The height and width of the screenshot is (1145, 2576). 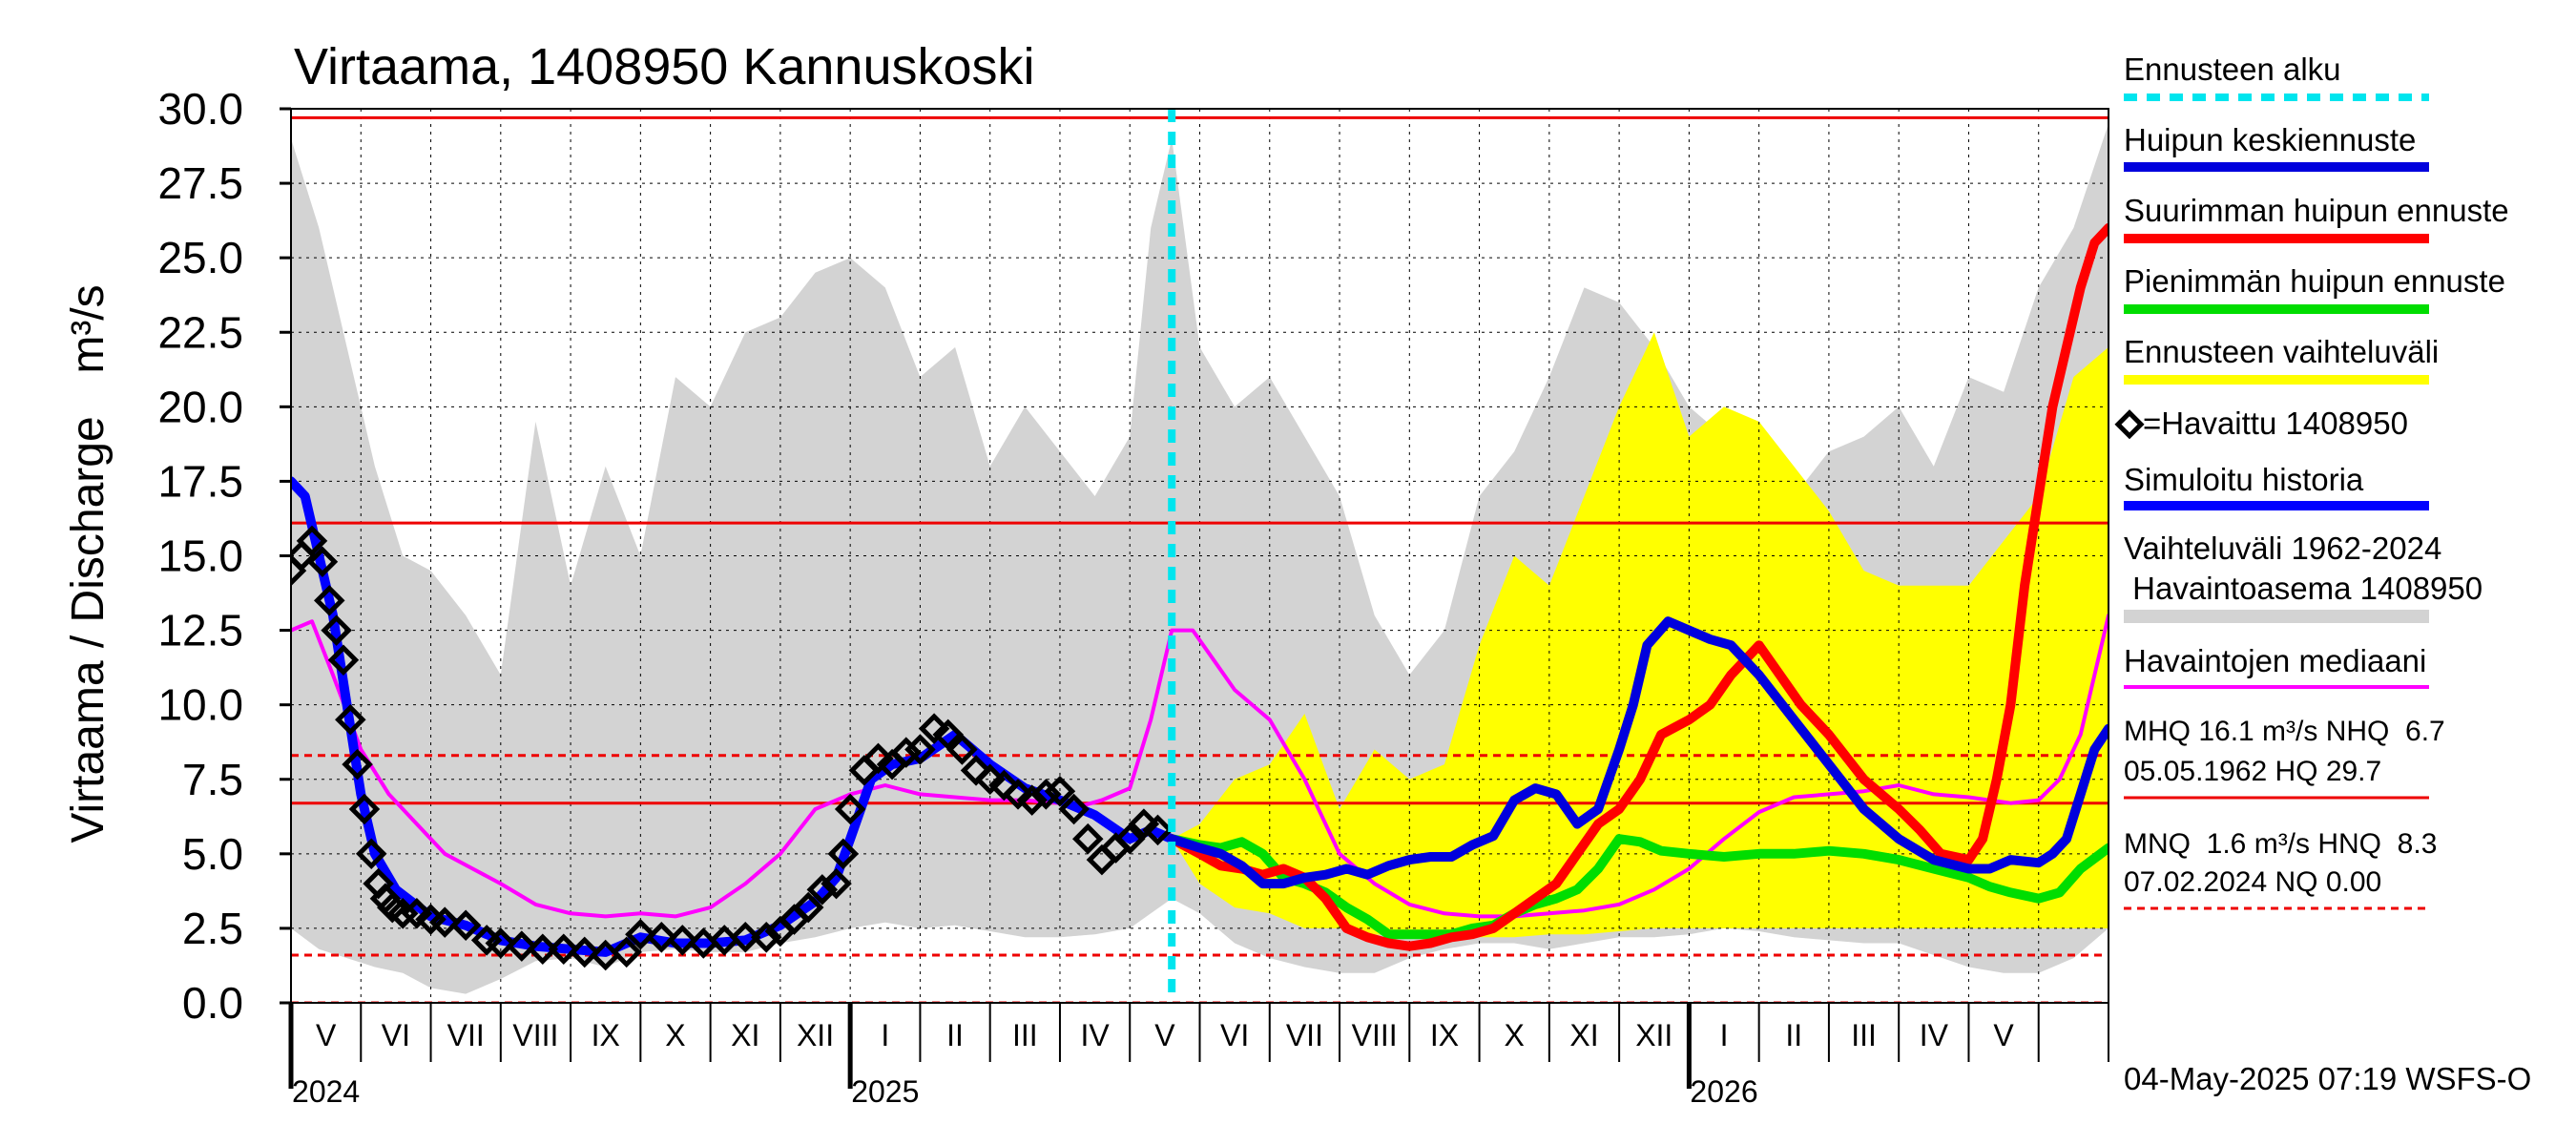 I want to click on y-tick-label: 15.0, so click(x=200, y=556).